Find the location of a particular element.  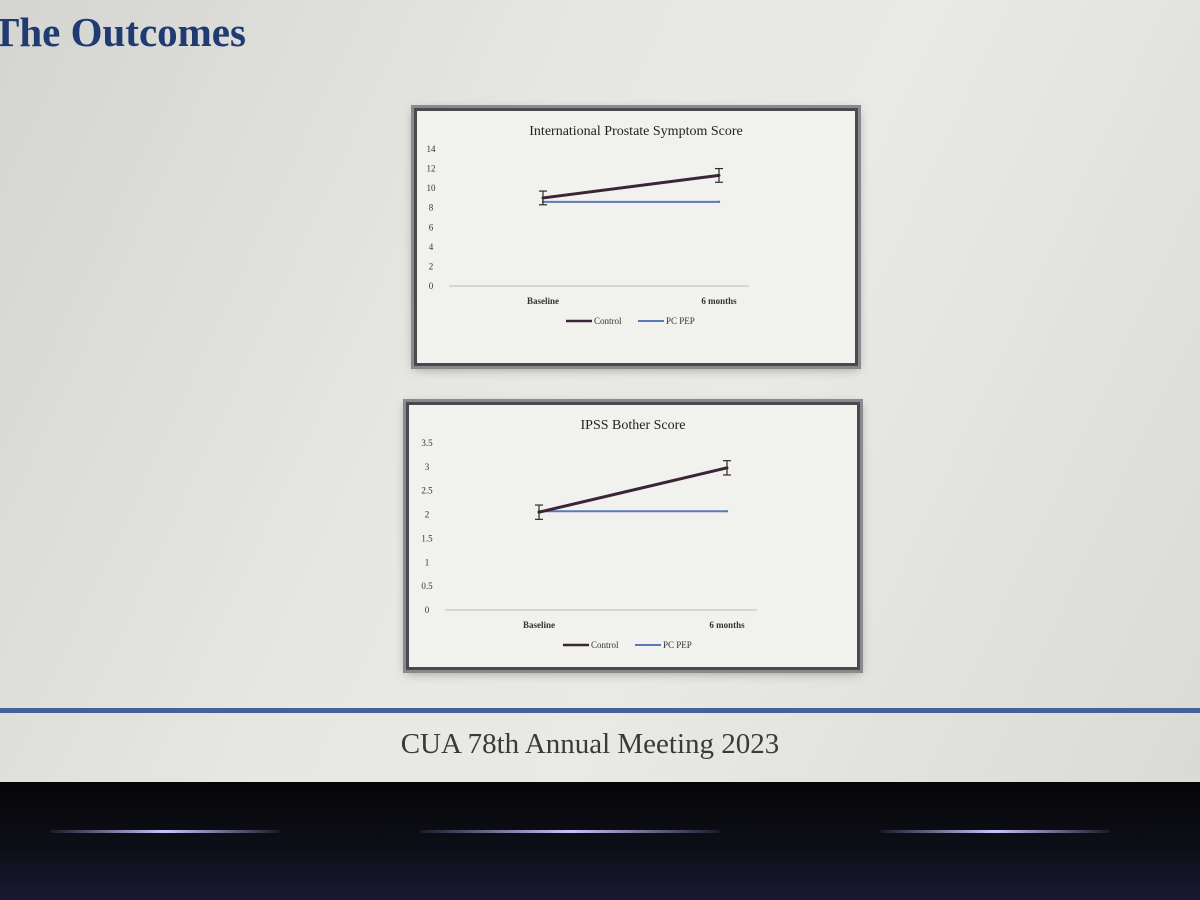

y-tick-label: 2.5 is located at coordinates (427, 491).